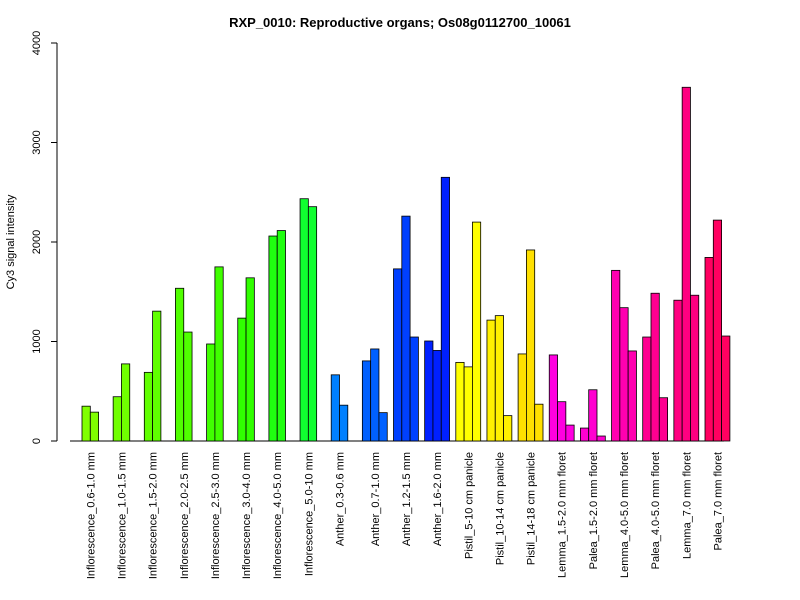  Describe the element at coordinates (11, 241) in the screenshot. I see `y-axis-label: Cy3 signal intensity` at that location.